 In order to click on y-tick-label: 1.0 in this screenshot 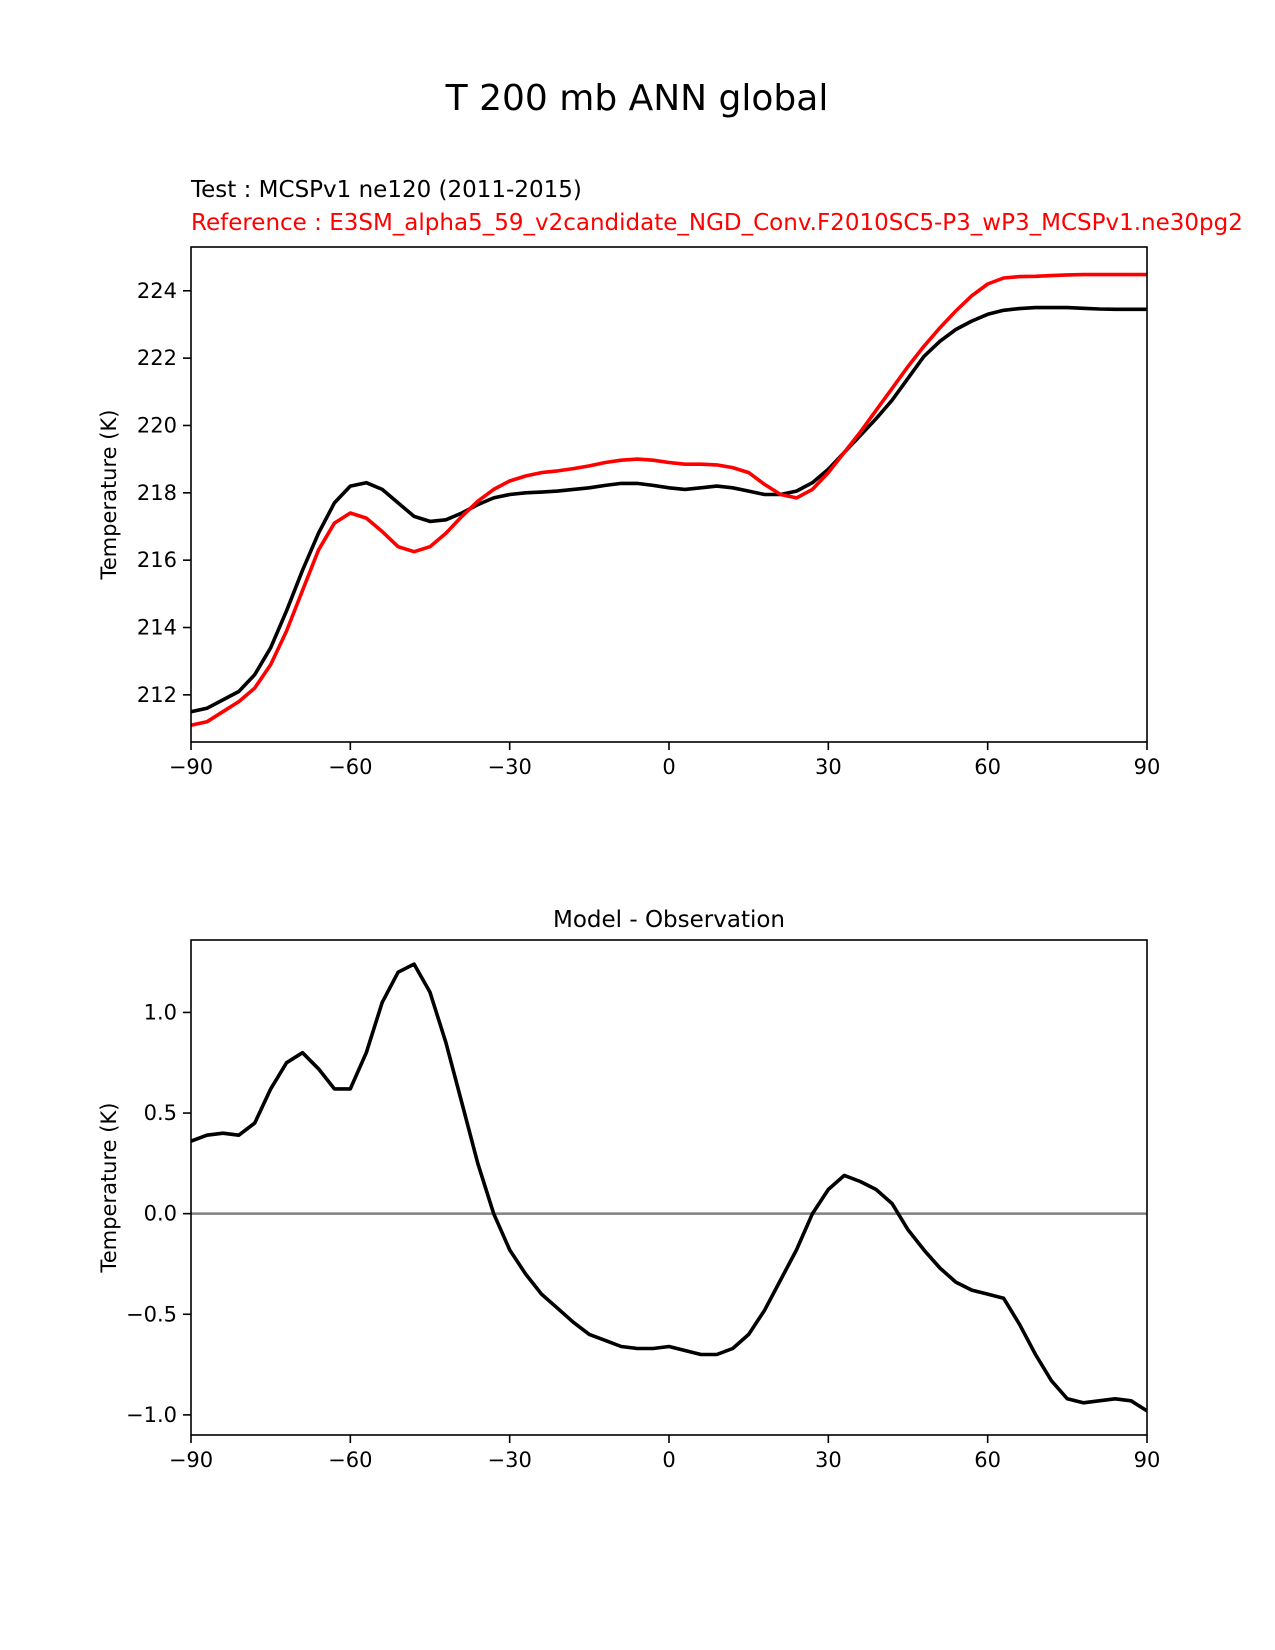, I will do `click(160, 1012)`.